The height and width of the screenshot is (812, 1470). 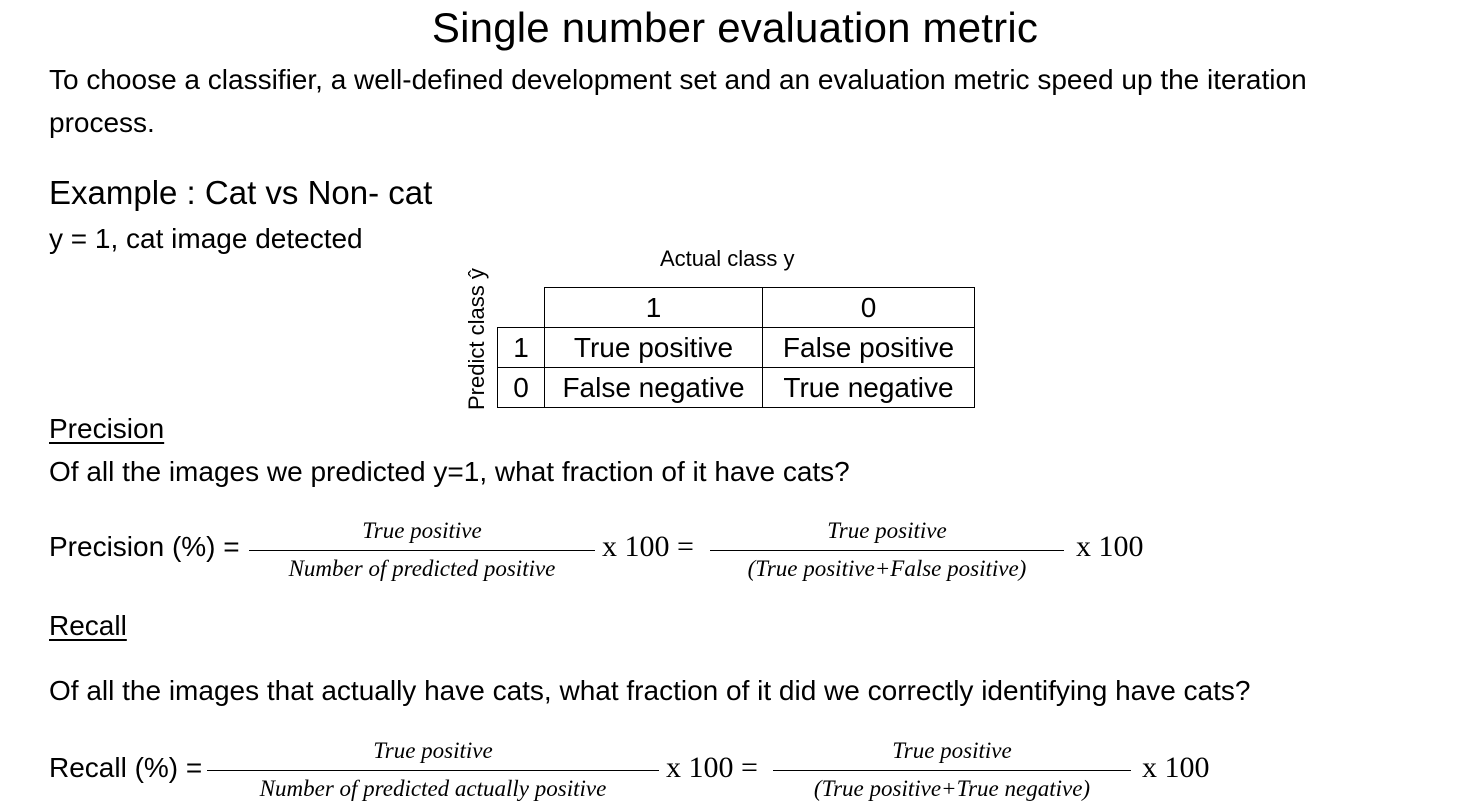 I want to click on confusion-row: 1 True positive False positive, so click(x=736, y=347).